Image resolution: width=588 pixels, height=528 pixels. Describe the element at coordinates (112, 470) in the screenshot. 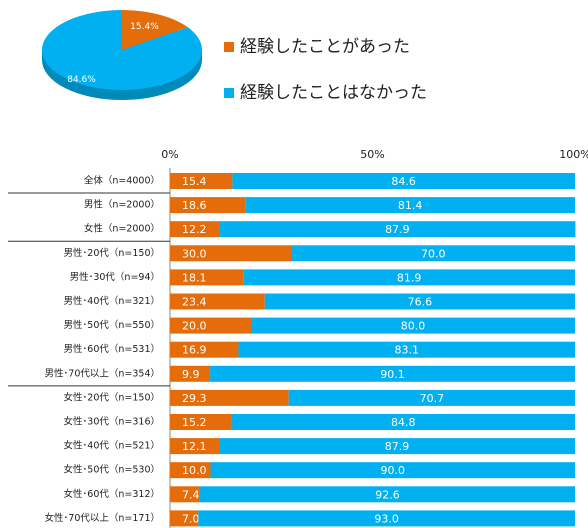

I see `category-label: 女性･50代（n=530）` at that location.